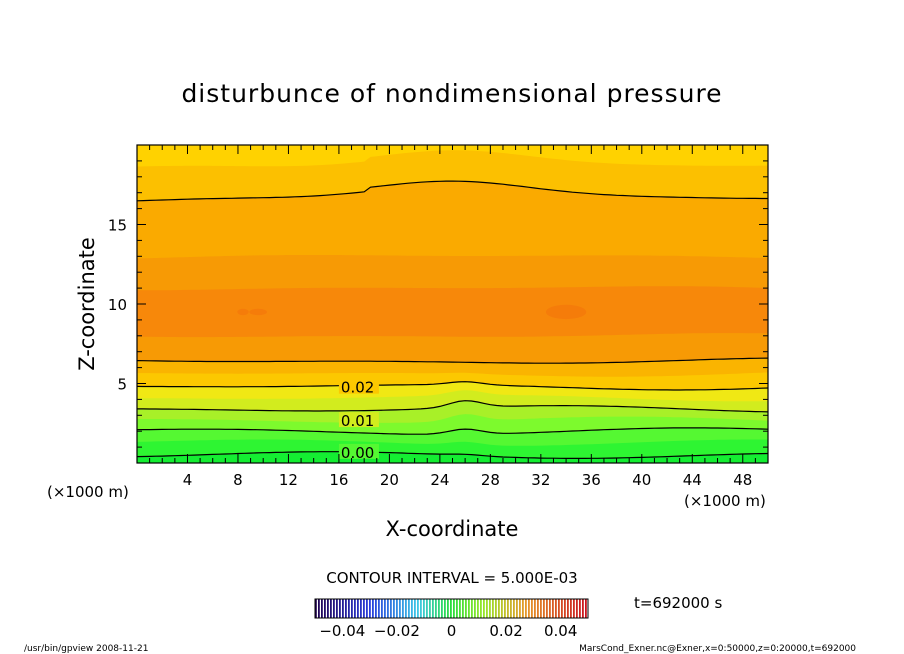 Image resolution: width=904 pixels, height=654 pixels. Describe the element at coordinates (117, 305) in the screenshot. I see `y-tick-label: 10` at that location.